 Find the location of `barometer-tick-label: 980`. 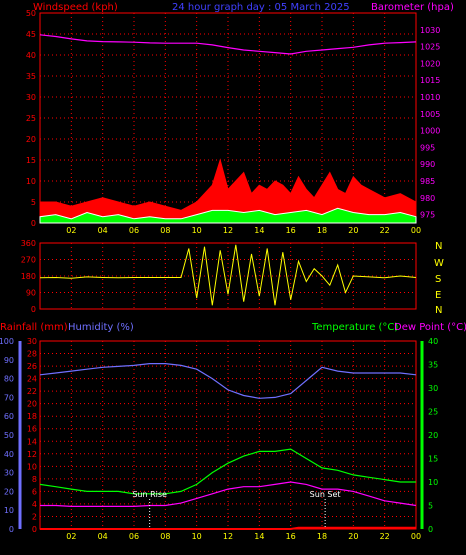

barometer-tick-label: 980 is located at coordinates (427, 198).